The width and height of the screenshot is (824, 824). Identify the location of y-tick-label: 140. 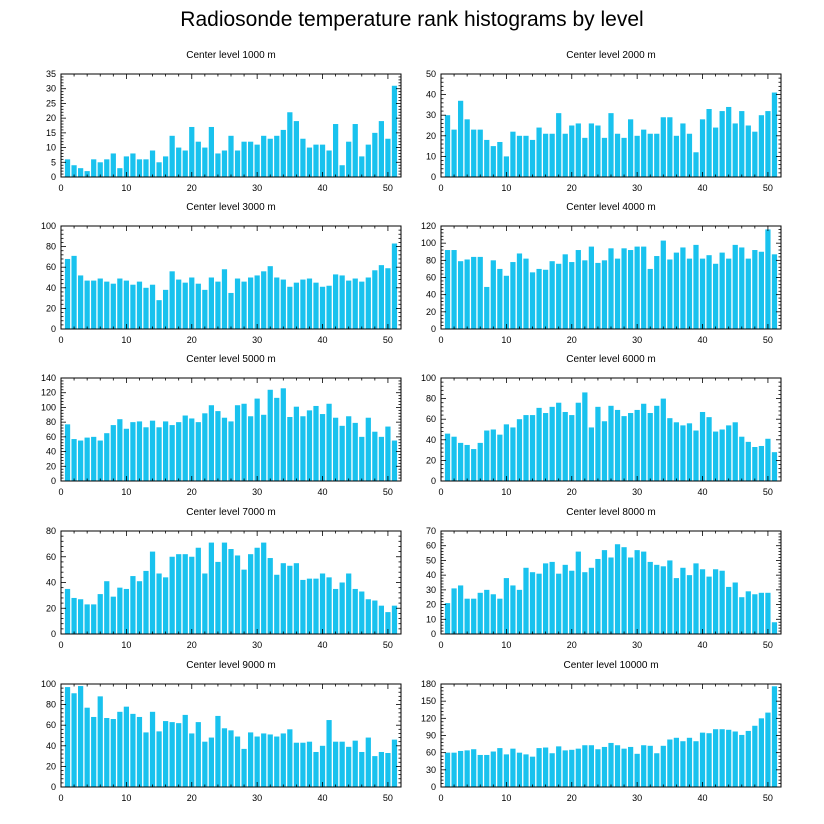
(48, 378).